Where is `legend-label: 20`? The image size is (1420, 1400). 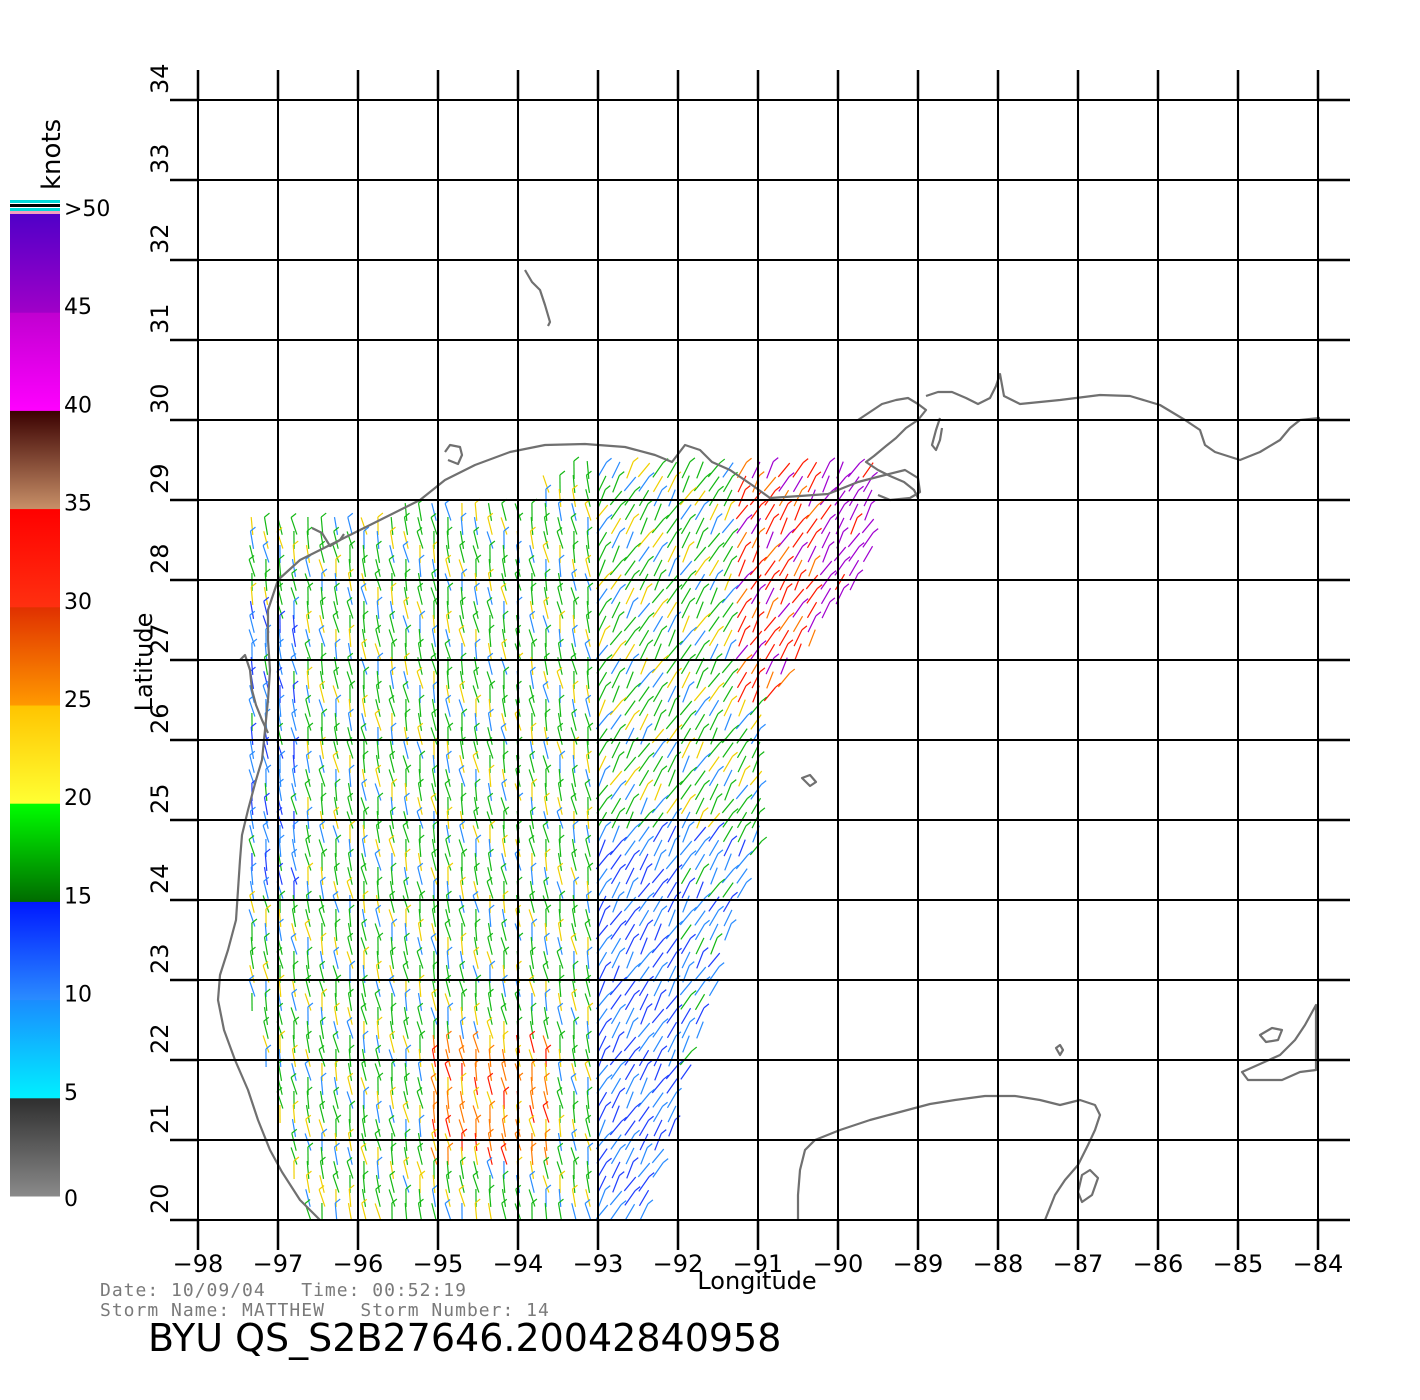 legend-label: 20 is located at coordinates (78, 798).